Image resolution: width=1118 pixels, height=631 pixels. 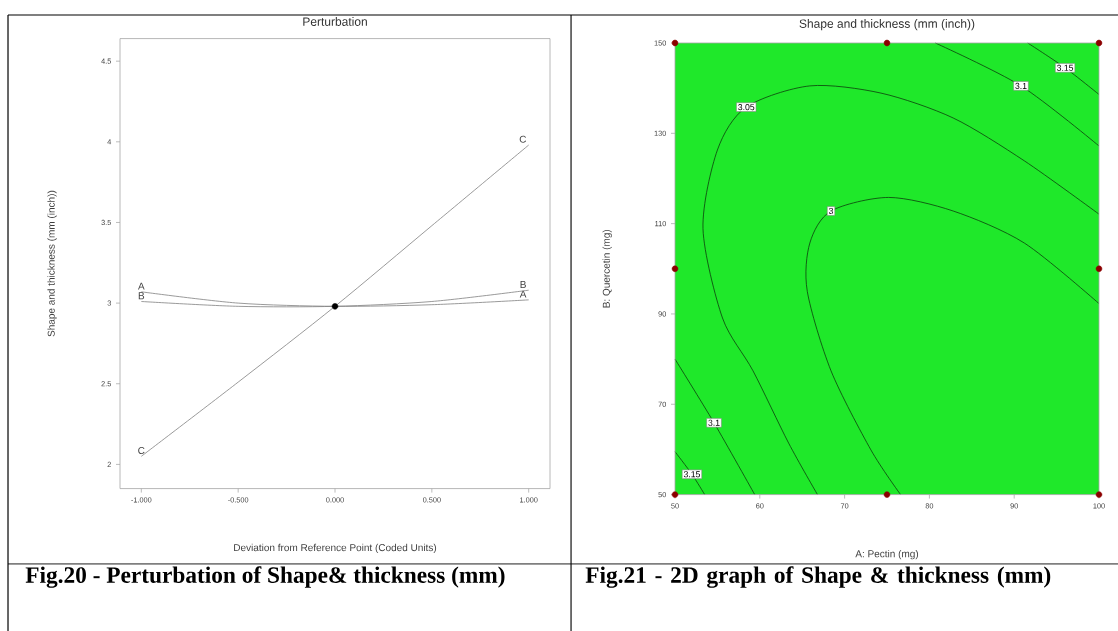 I want to click on caption: Fig.20 - Perturbation of Shape& thickness (mm), so click(x=265, y=577).